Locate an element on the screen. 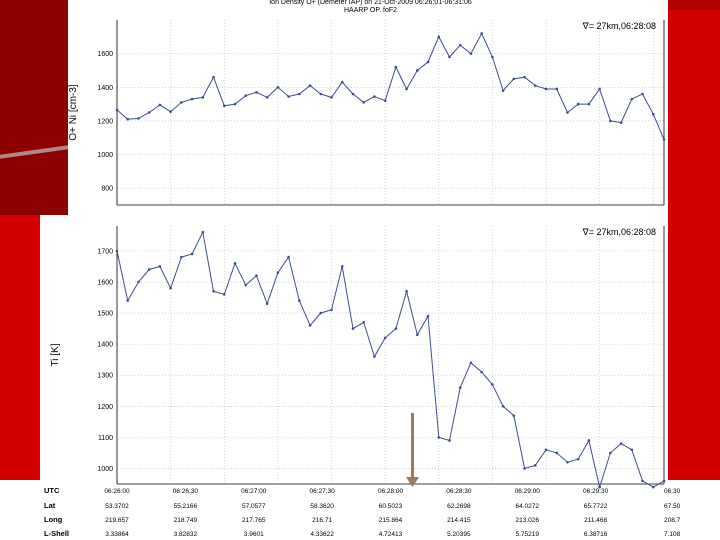 The height and width of the screenshot is (540, 720). table-cell: 3.33864 is located at coordinates (117, 534).